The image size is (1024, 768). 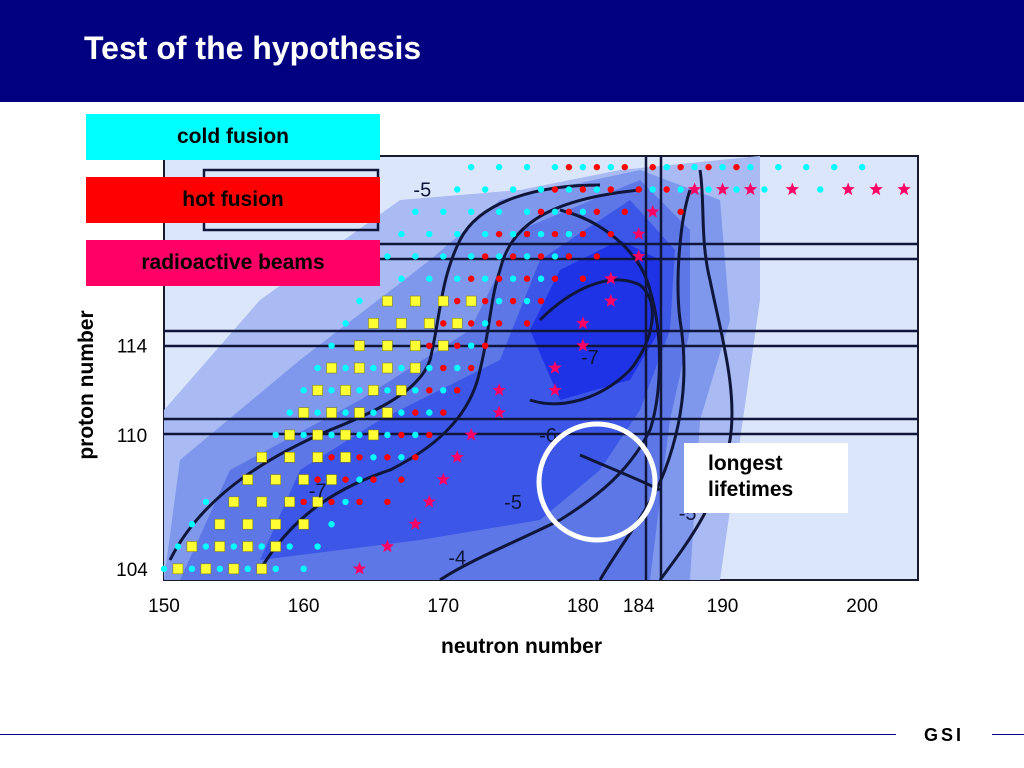 I want to click on x-tick-label: 160, so click(x=304, y=606).